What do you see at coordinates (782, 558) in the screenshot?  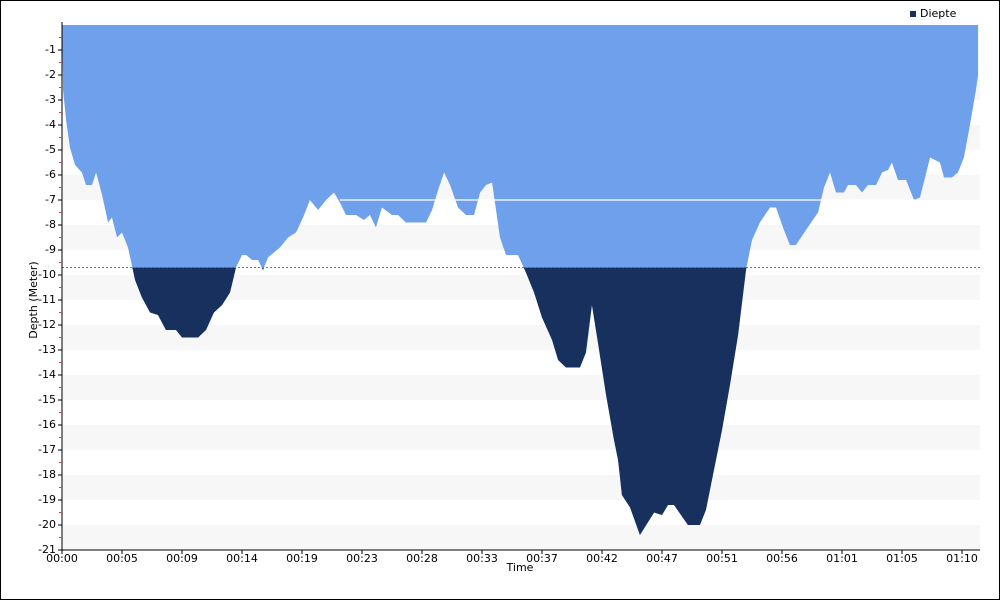 I see `x-tick-label: 00:56` at bounding box center [782, 558].